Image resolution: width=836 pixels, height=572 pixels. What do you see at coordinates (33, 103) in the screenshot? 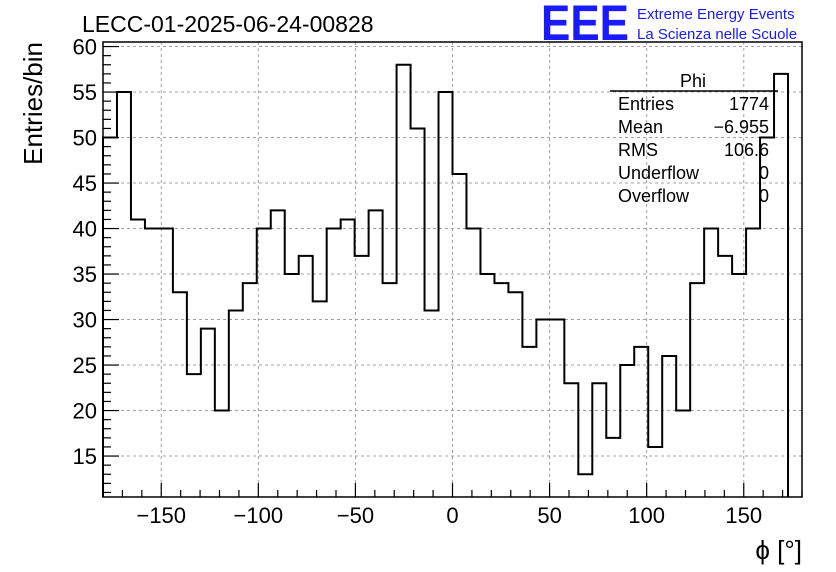
I see `y-axis-label: Entries/bin` at bounding box center [33, 103].